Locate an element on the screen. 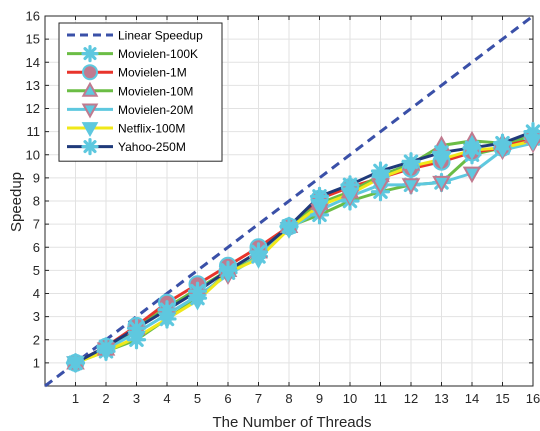 The image size is (540, 431). y-tick-label: 7 is located at coordinates (36, 224).